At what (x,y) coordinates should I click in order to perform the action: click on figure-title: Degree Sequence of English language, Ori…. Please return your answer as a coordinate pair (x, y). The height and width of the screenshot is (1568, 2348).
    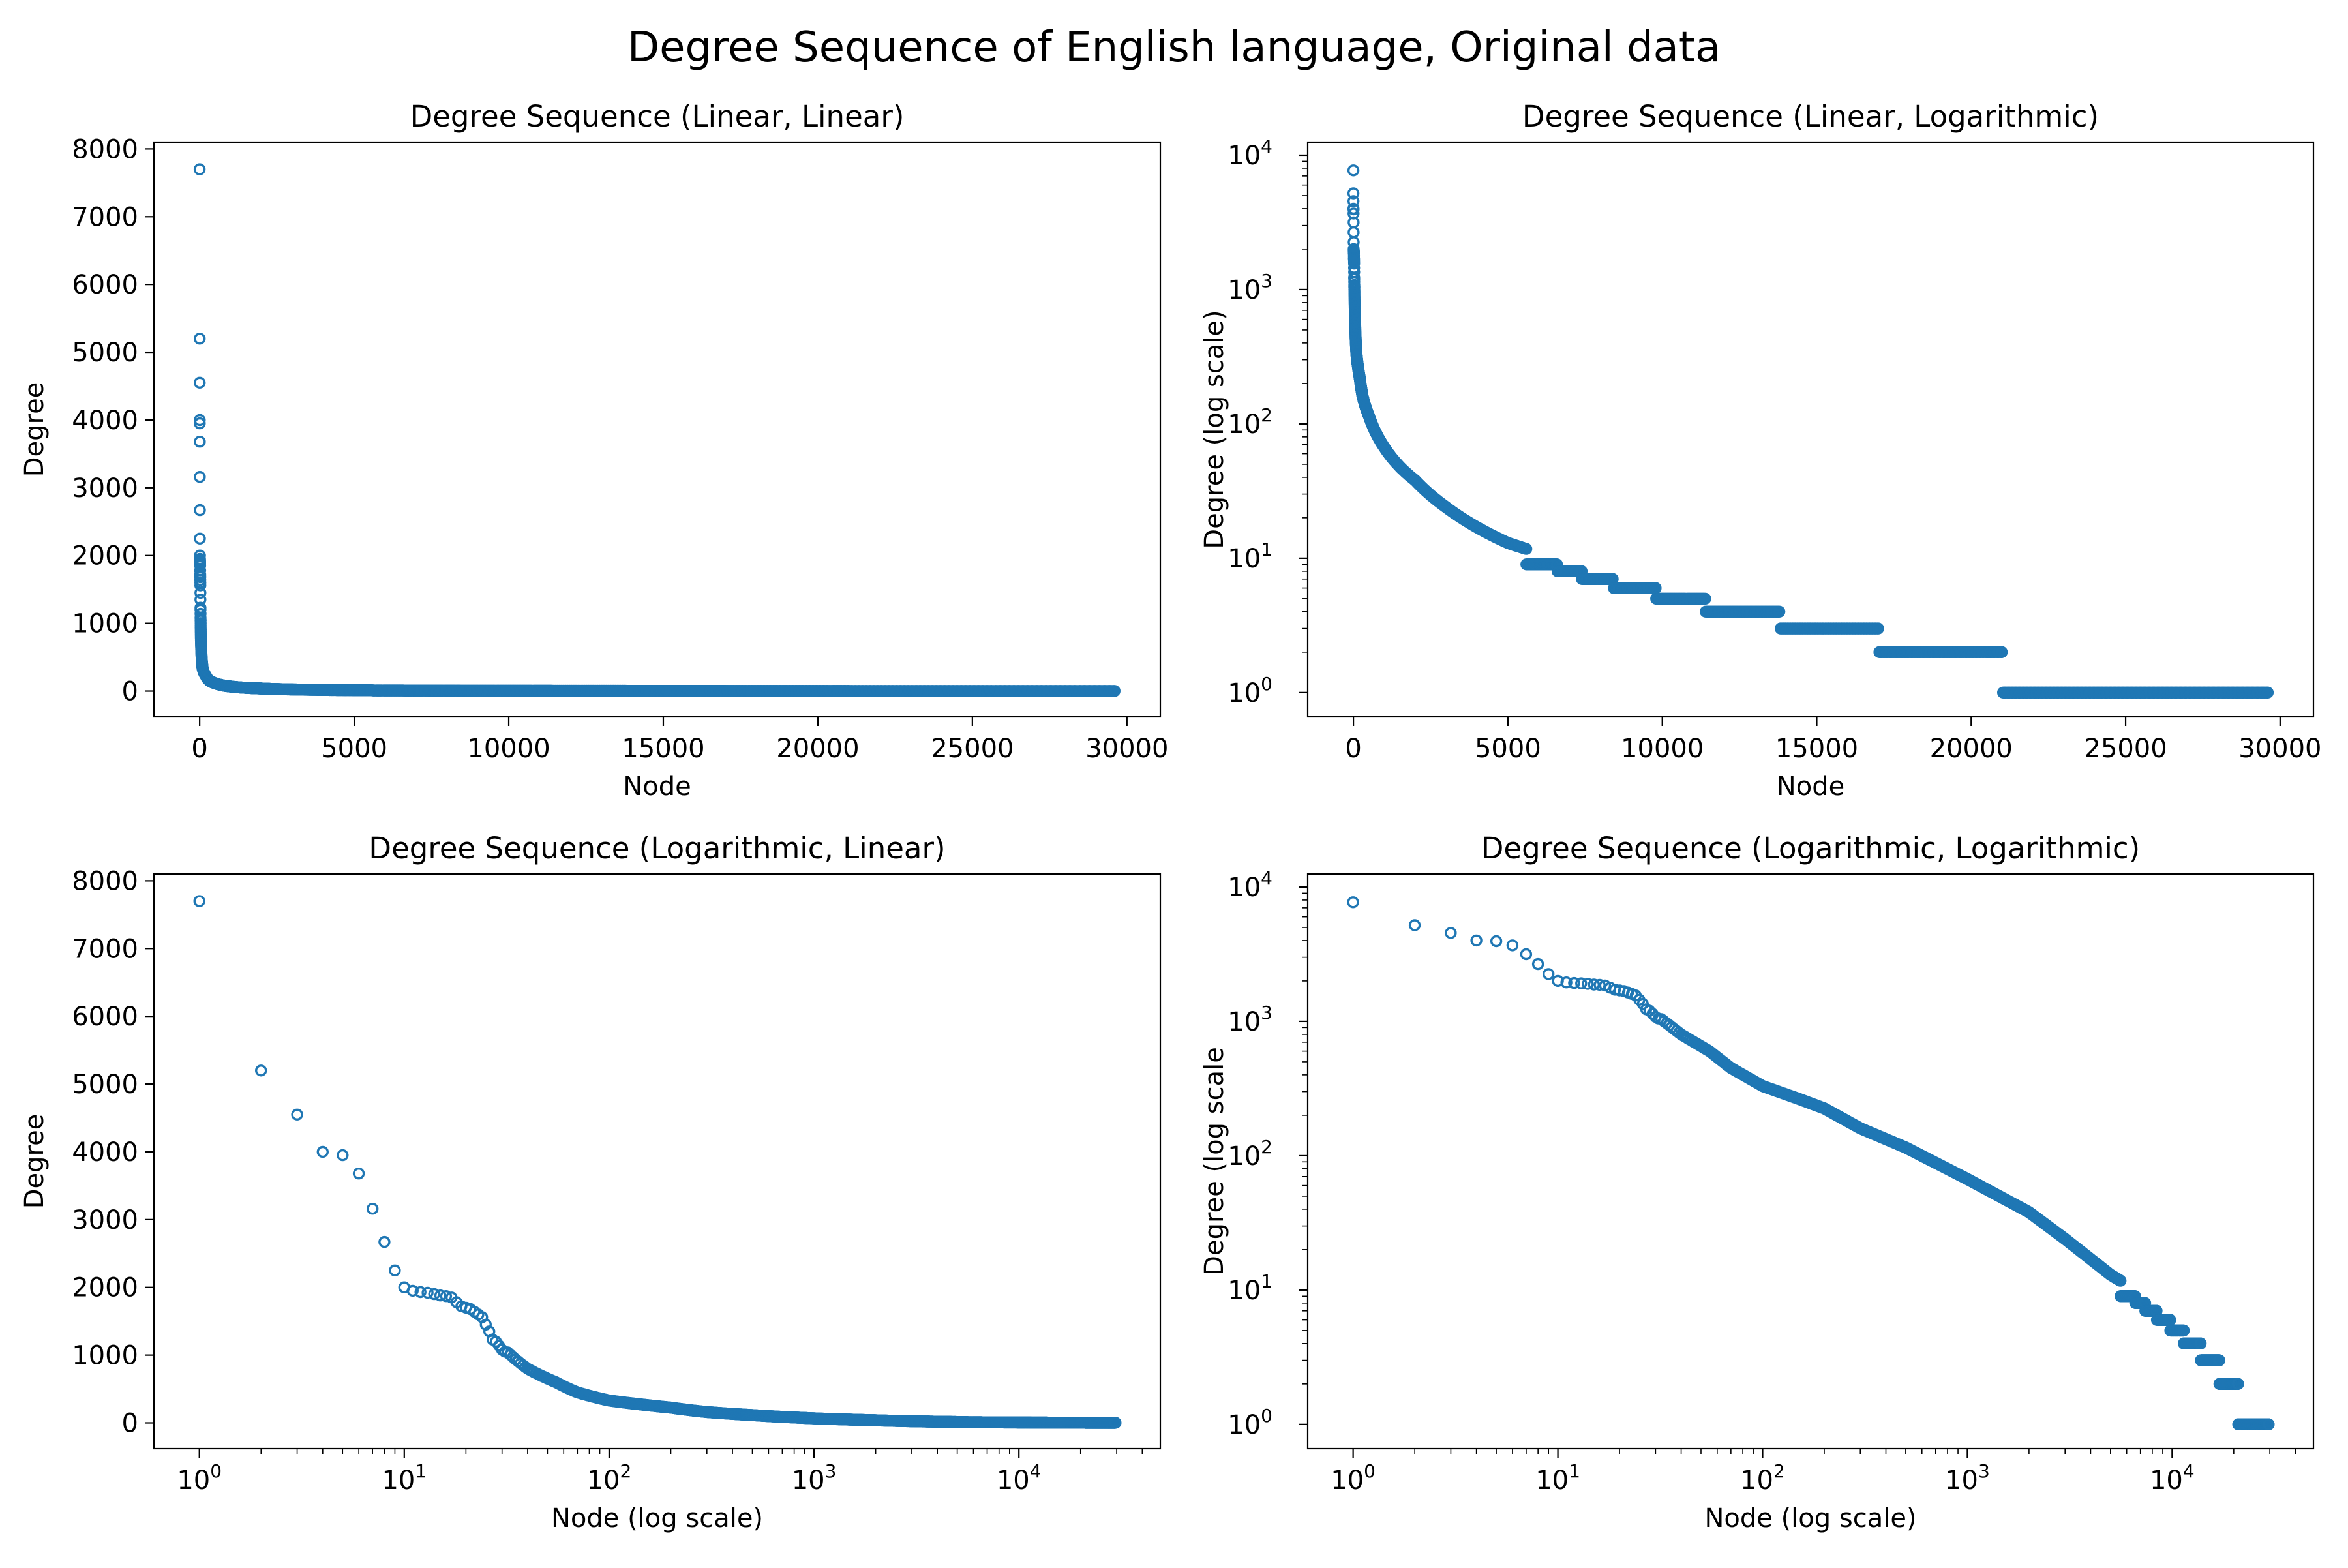
    Looking at the image, I should click on (1174, 47).